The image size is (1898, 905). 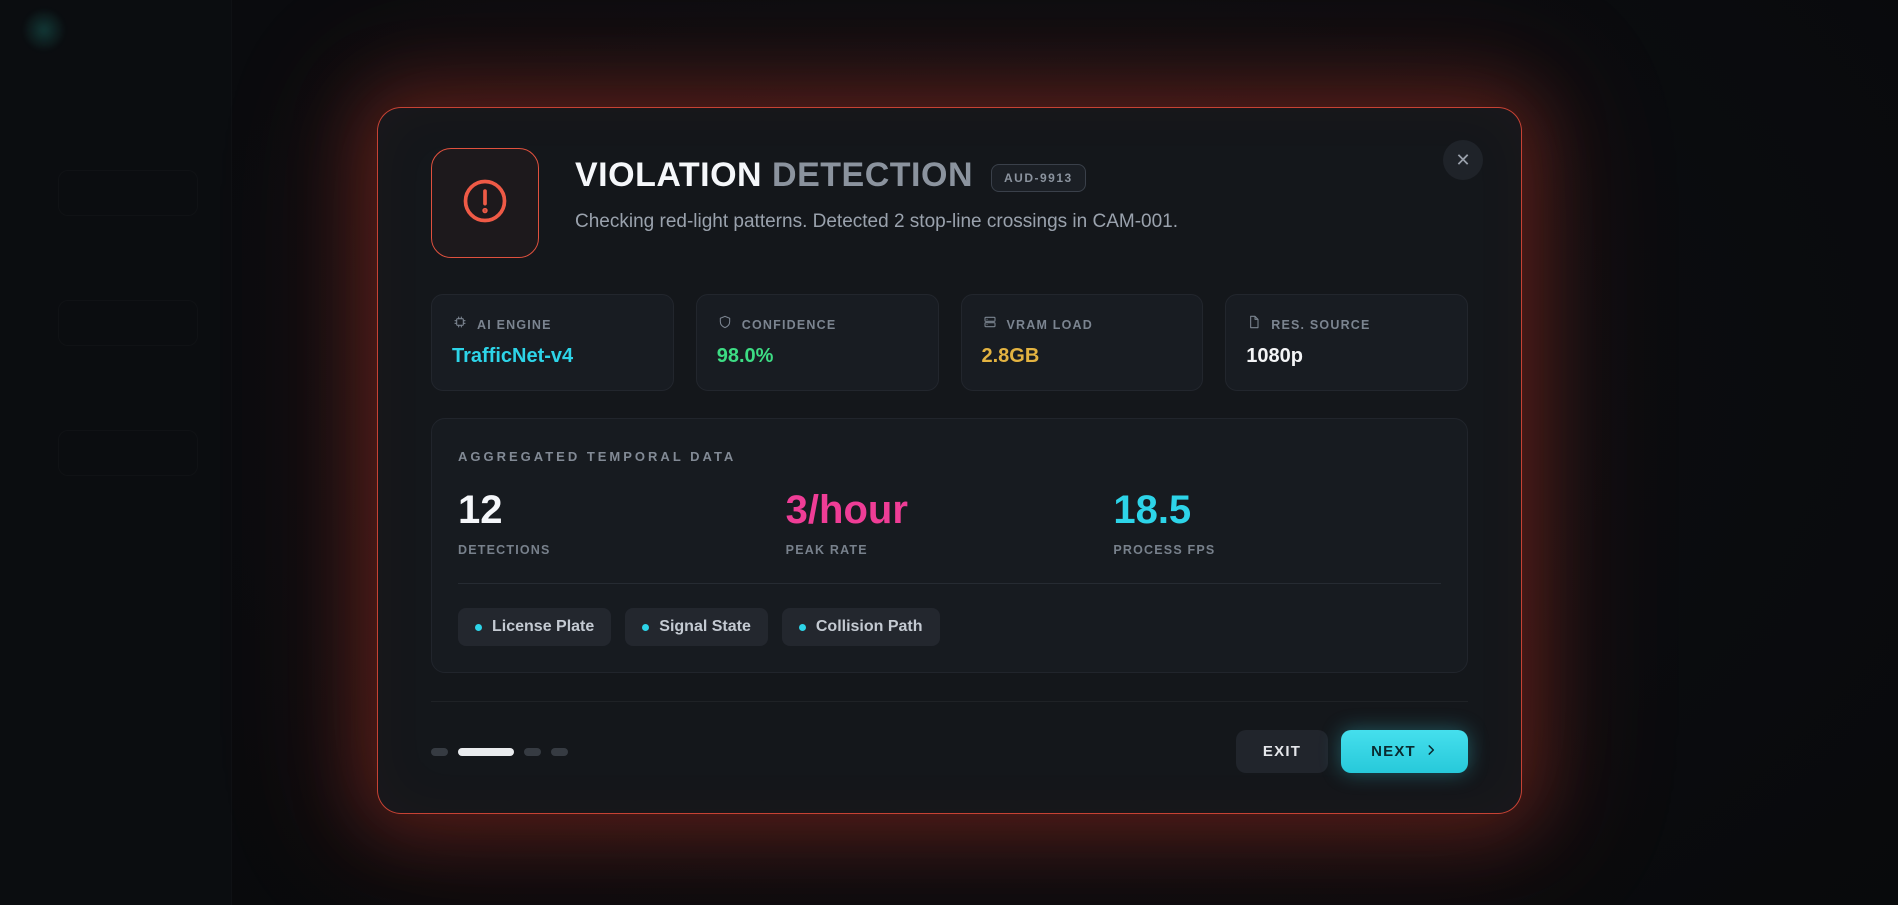 What do you see at coordinates (705, 626) in the screenshot?
I see `tag-label: Signal State` at bounding box center [705, 626].